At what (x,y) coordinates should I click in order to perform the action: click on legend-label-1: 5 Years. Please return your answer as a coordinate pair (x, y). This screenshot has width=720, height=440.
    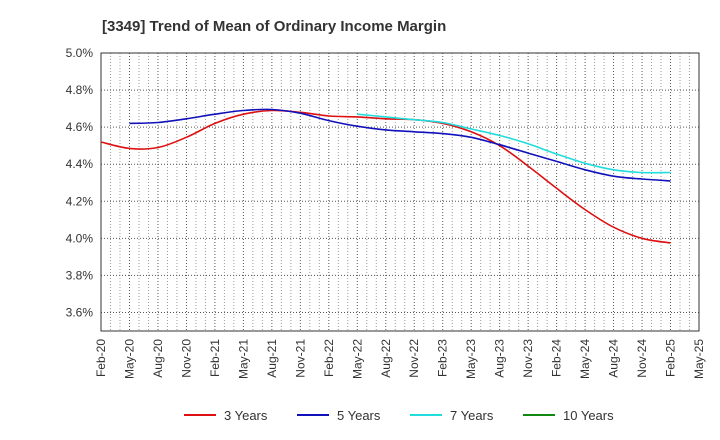
    Looking at the image, I should click on (359, 415).